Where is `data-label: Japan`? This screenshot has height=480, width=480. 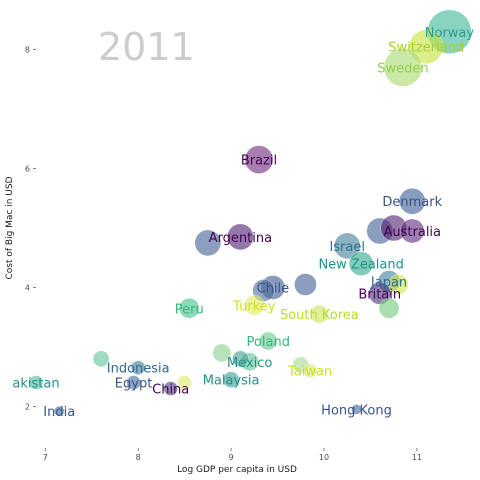 data-label: Japan is located at coordinates (388, 283).